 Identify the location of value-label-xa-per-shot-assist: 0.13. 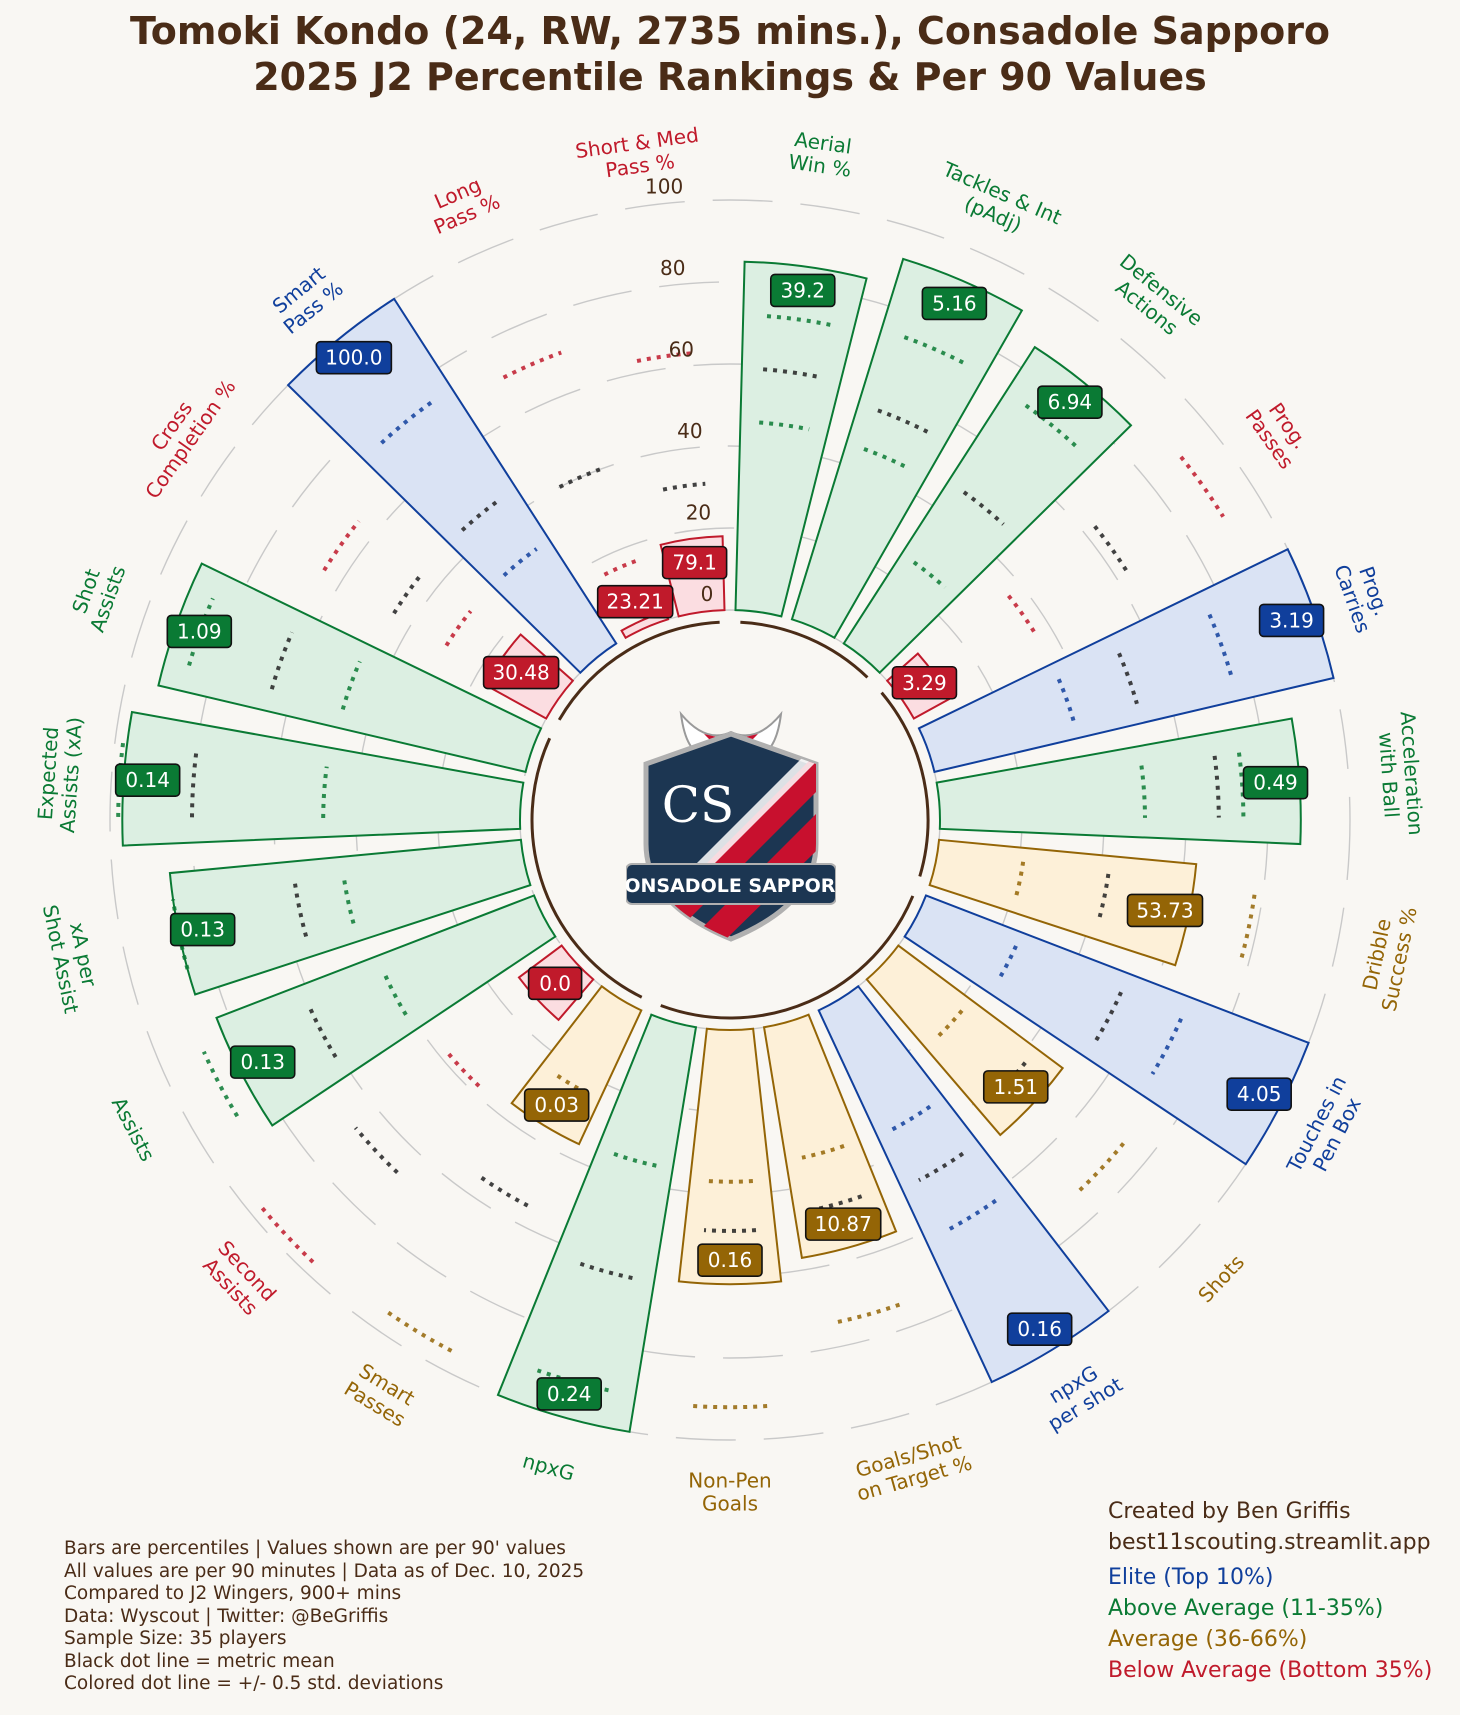
(202, 929).